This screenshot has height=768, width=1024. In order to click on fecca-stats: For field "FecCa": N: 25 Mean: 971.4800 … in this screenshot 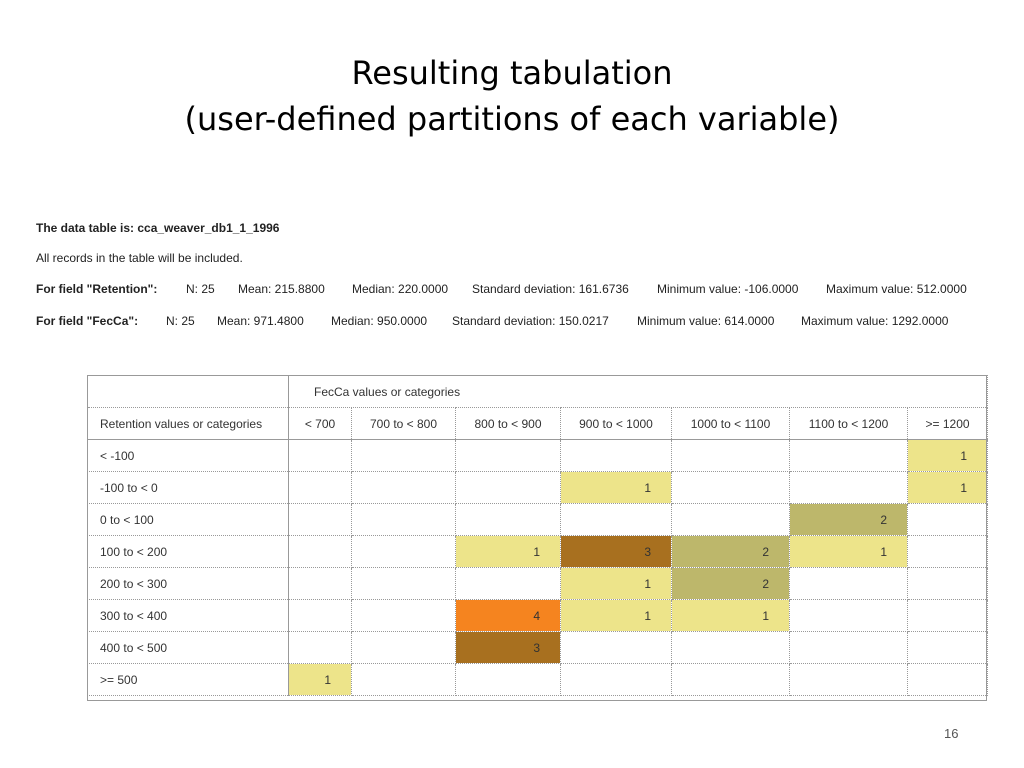, I will do `click(516, 322)`.